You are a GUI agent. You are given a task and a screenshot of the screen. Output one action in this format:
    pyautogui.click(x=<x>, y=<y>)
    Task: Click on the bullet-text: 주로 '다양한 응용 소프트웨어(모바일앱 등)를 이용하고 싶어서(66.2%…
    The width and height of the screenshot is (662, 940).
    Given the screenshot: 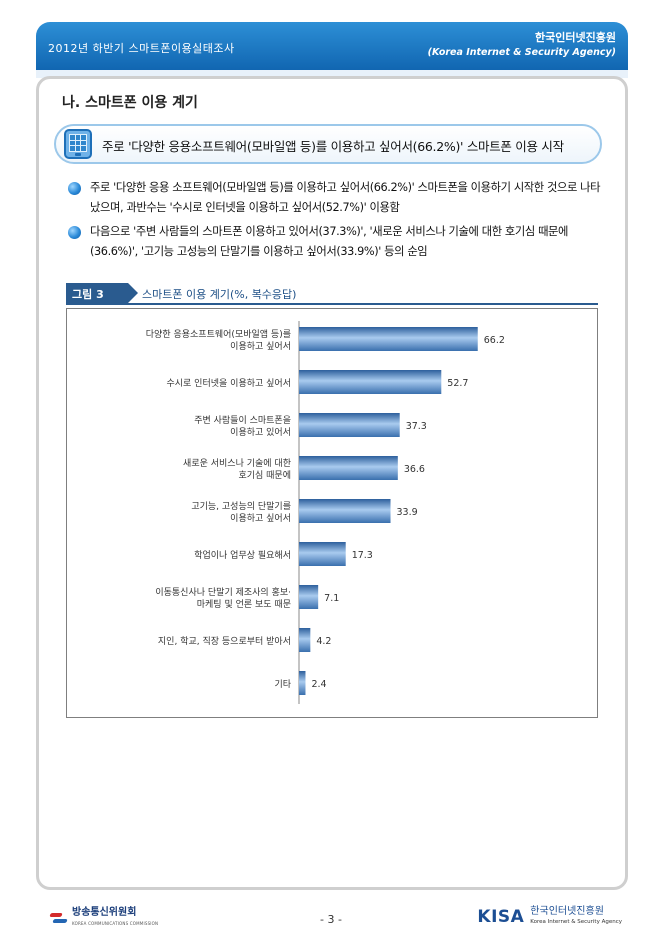 What is the action you would take?
    pyautogui.click(x=345, y=197)
    